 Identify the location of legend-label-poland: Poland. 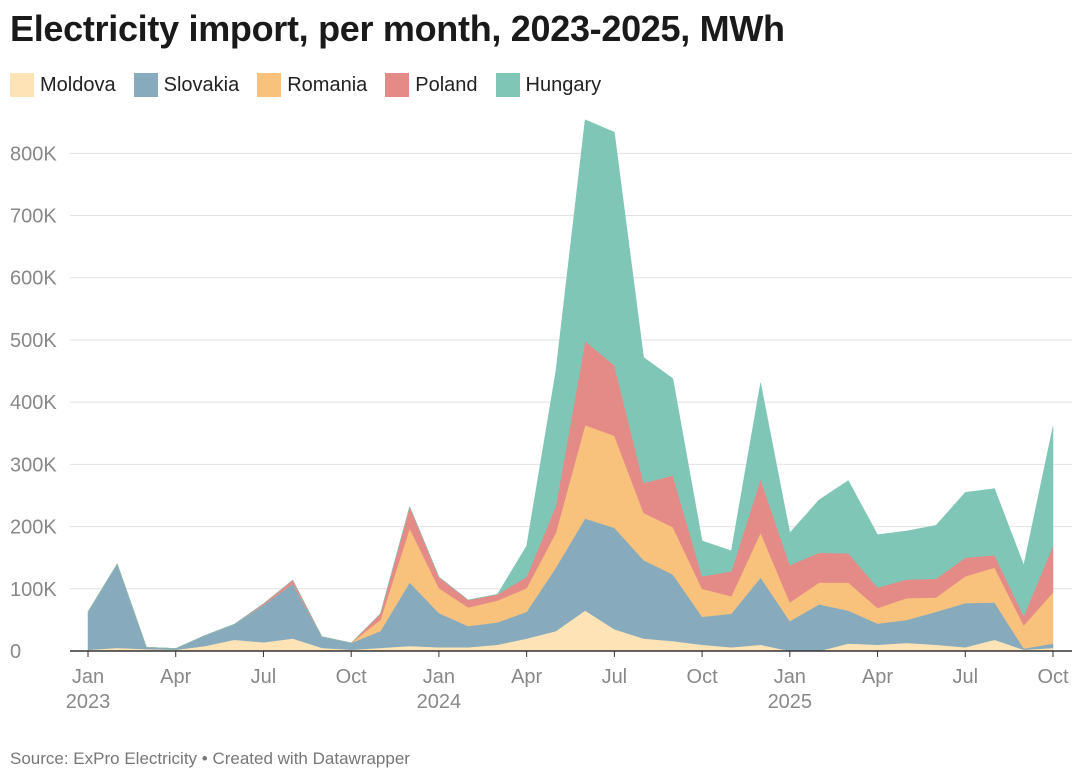
(446, 84).